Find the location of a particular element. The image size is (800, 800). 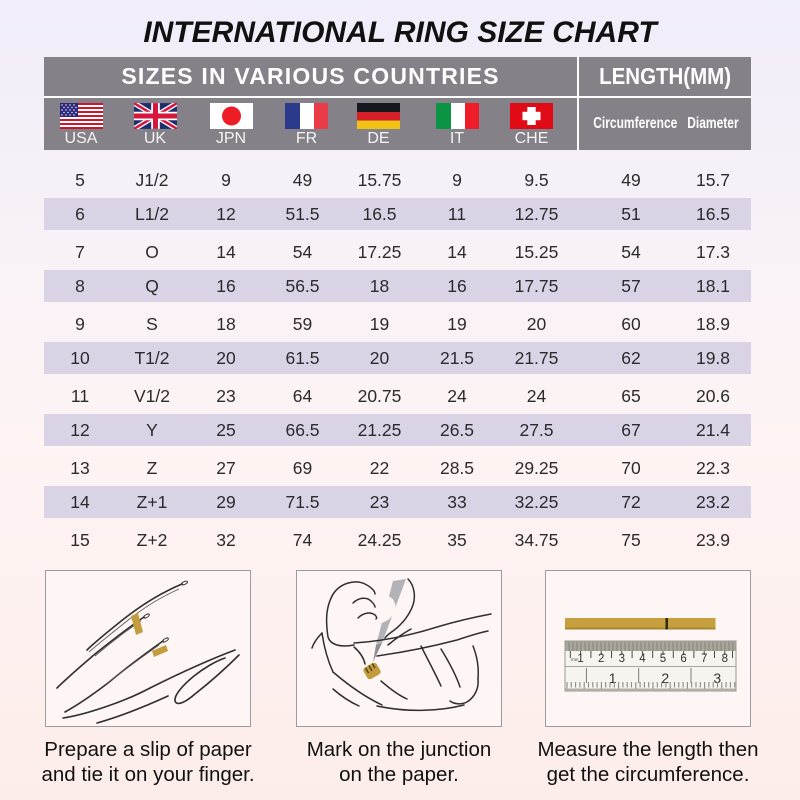

svg-text: mm is located at coordinates (575, 659).